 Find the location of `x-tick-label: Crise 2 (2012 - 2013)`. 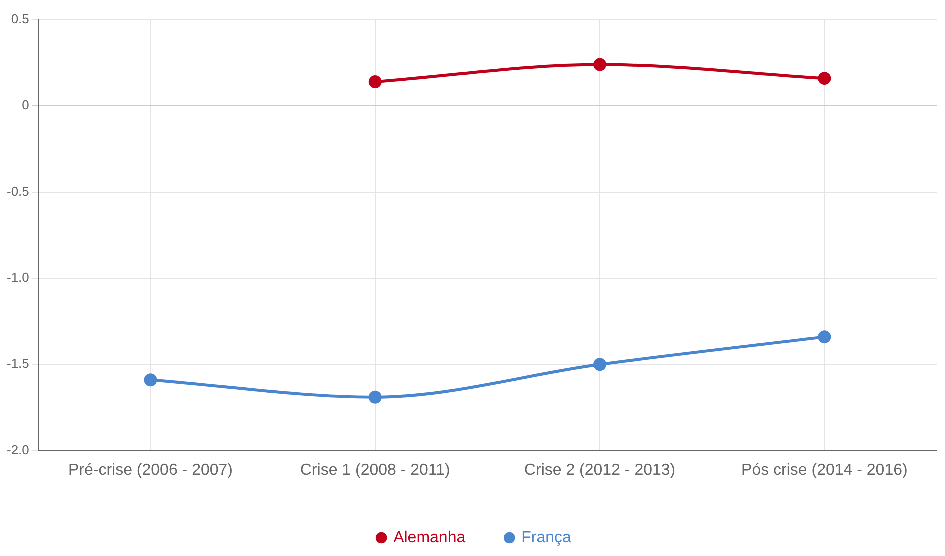

x-tick-label: Crise 2 (2012 - 2013) is located at coordinates (600, 470).